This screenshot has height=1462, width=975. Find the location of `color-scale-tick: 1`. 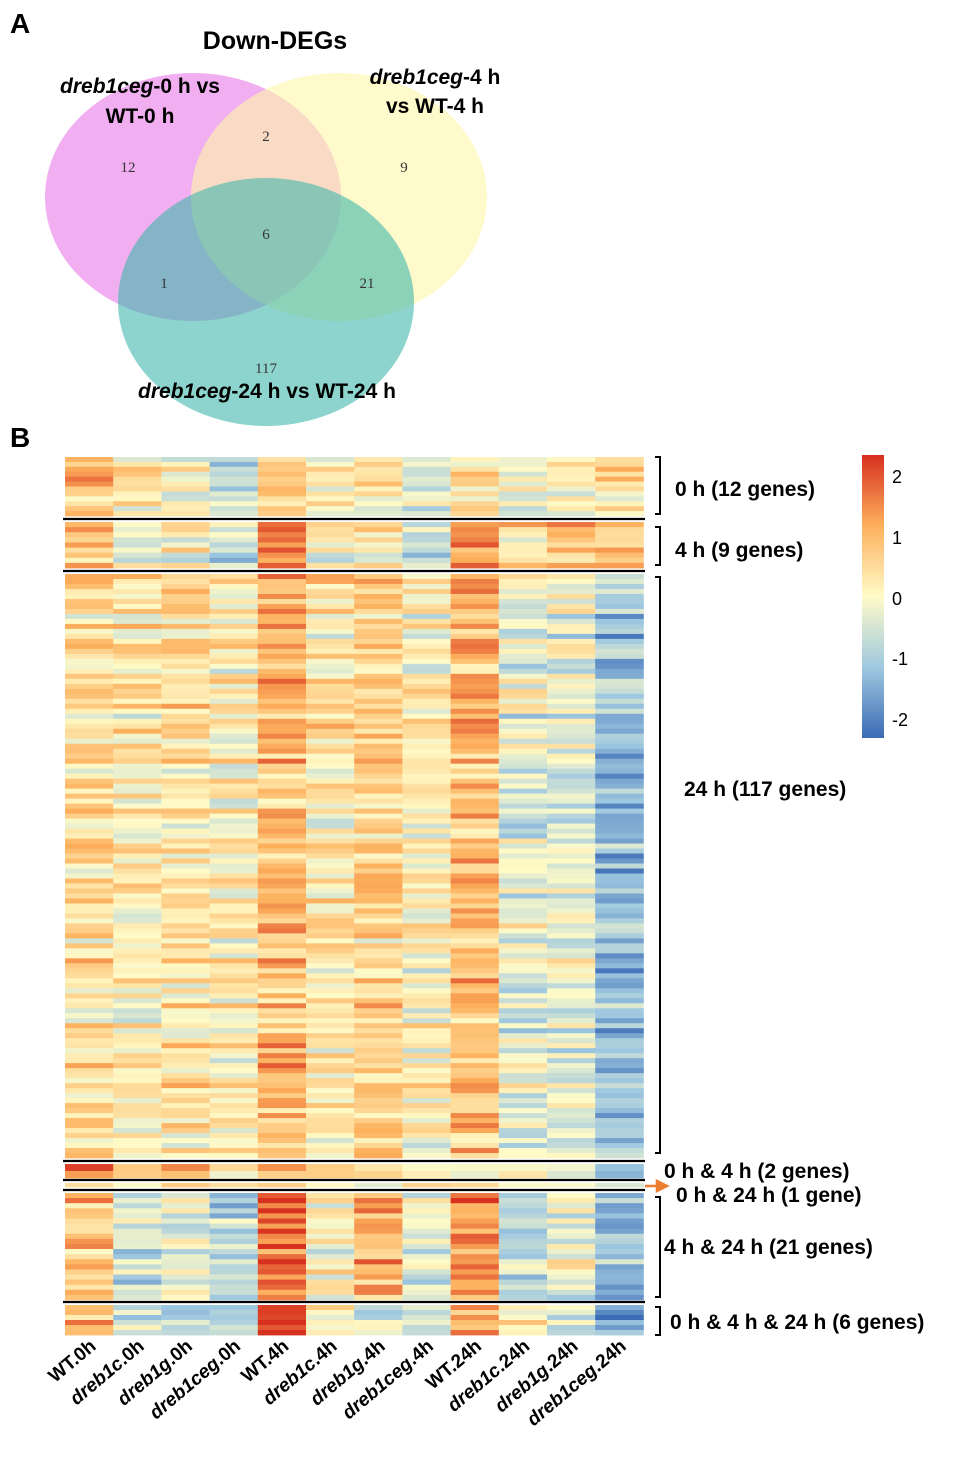

color-scale-tick: 1 is located at coordinates (897, 538).